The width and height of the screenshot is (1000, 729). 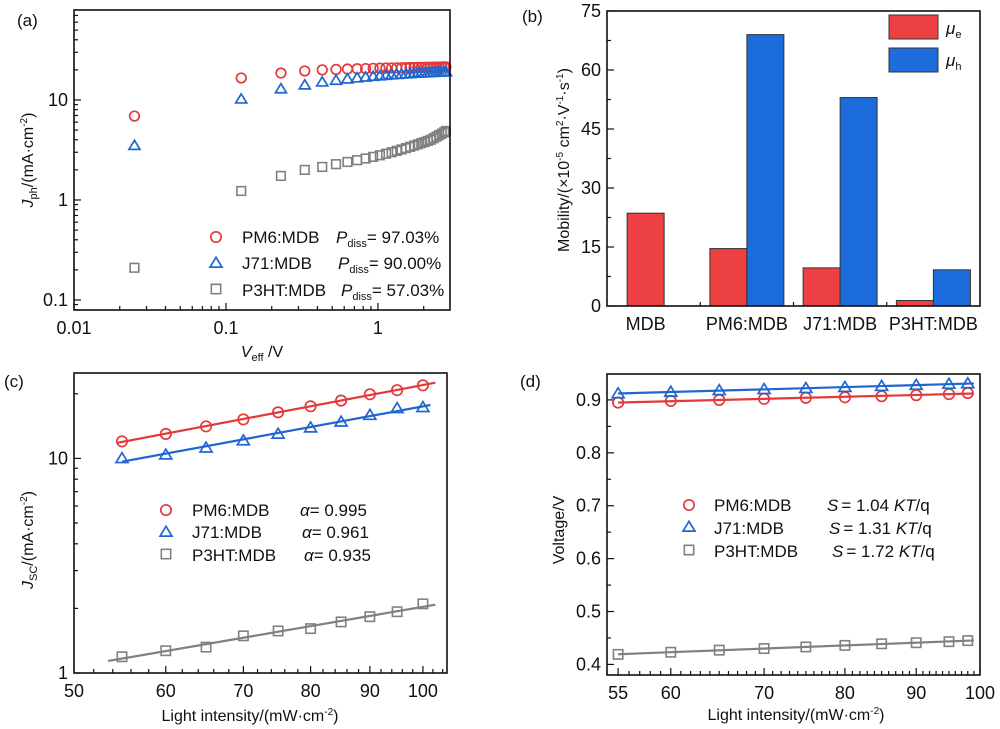 I want to click on legend-value-j71: Pdiss= 90.00%, so click(x=389, y=265).